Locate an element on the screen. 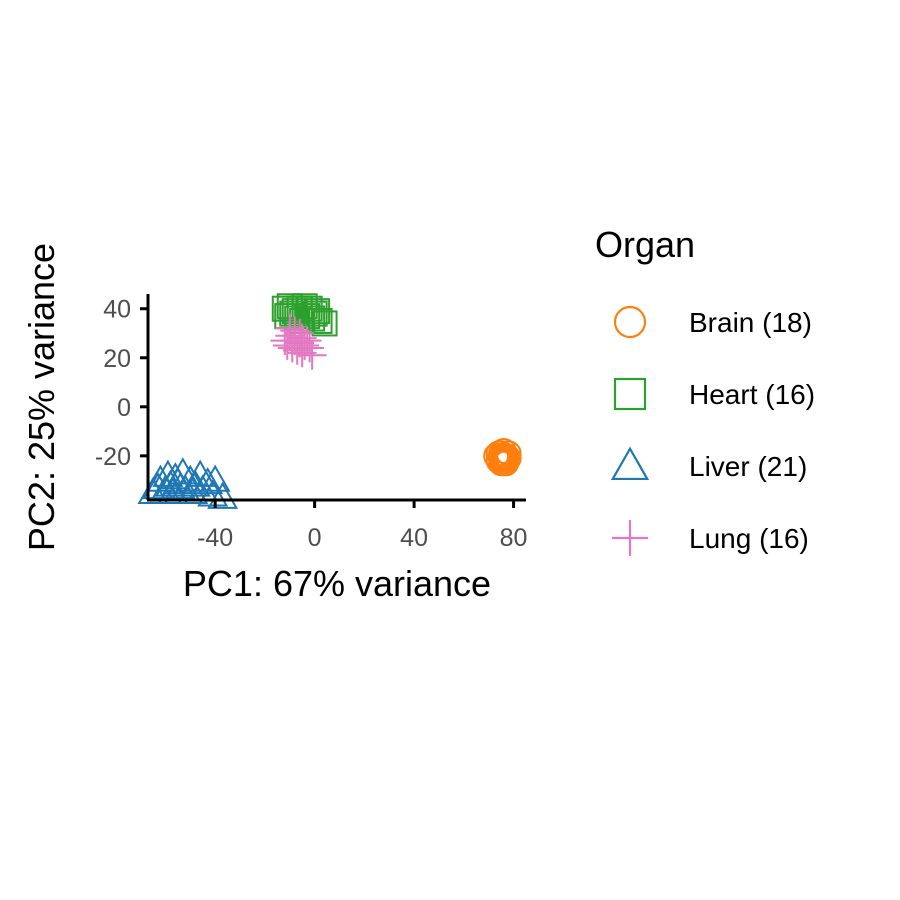  x-tick-label: 0 is located at coordinates (315, 538).